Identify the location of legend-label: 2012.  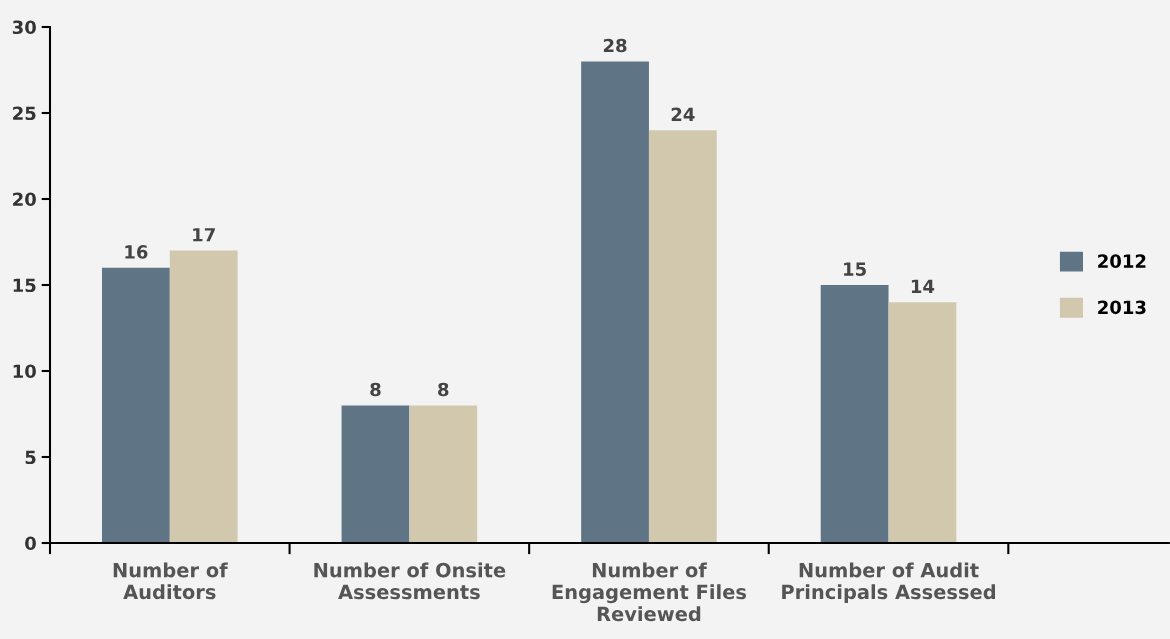
(1122, 261).